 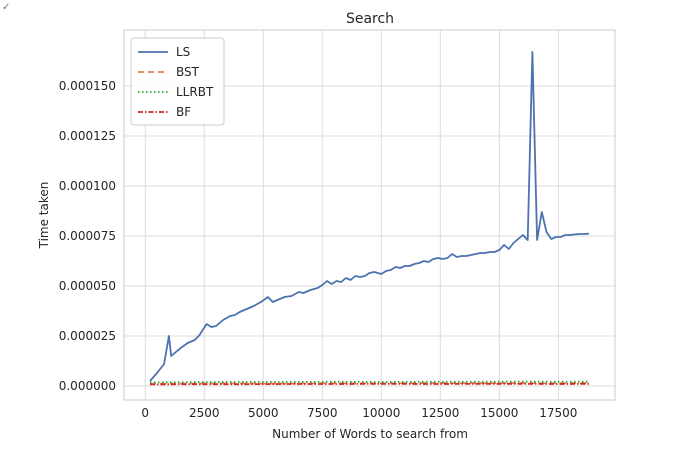 What do you see at coordinates (6, 7) in the screenshot?
I see `corner-check-mark: ✓` at bounding box center [6, 7].